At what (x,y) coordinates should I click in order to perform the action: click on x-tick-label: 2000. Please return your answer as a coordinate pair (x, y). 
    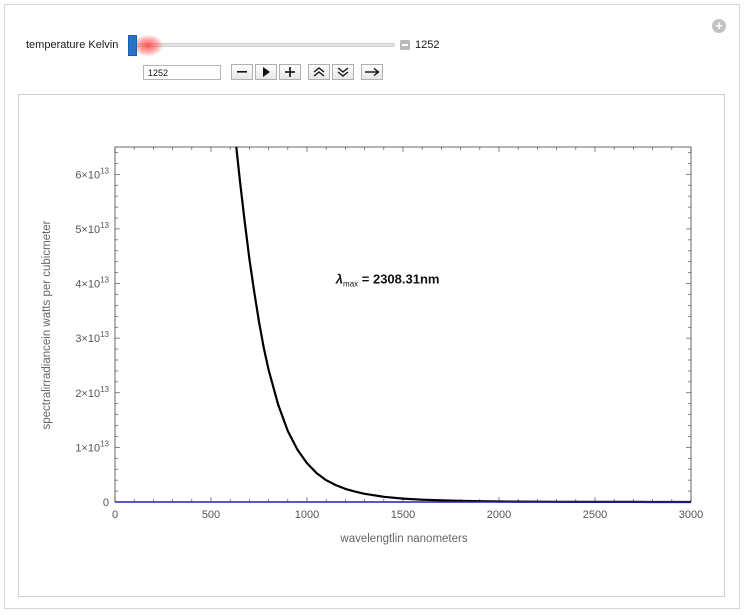
    Looking at the image, I should click on (499, 515).